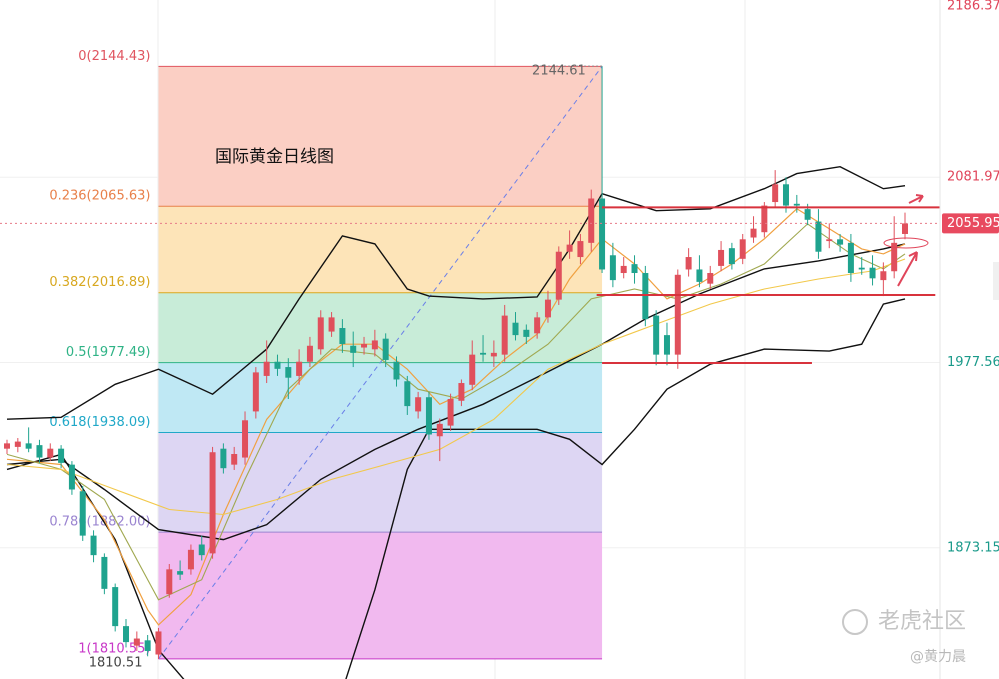 Image resolution: width=999 pixels, height=679 pixels. Describe the element at coordinates (108, 352) in the screenshot. I see `fib-label: 0.5(1977.49)` at that location.